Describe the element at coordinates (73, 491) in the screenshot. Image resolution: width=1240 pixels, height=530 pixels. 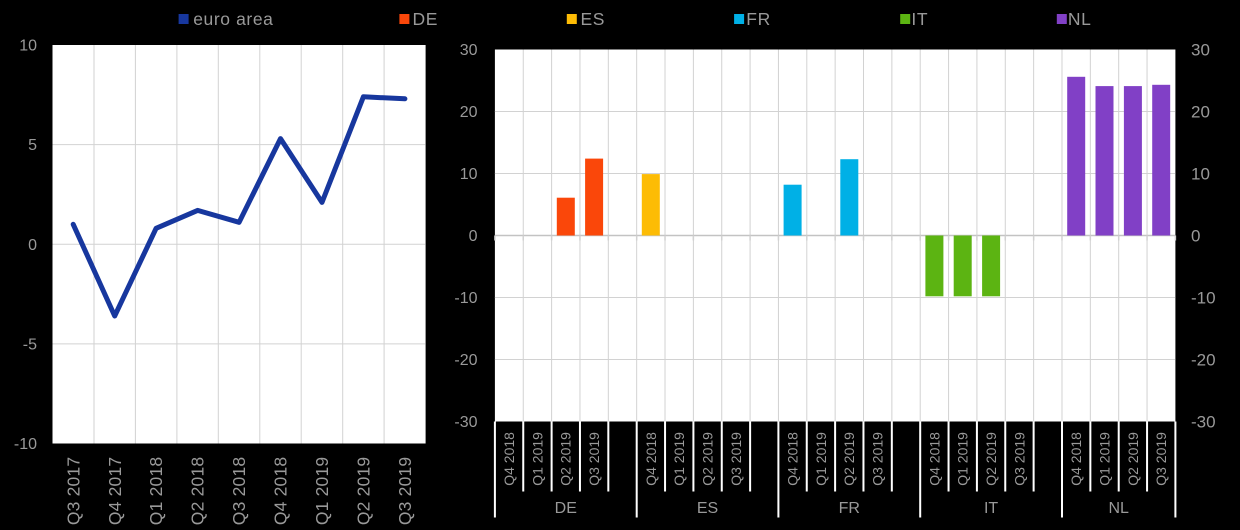
I see `svg-text: Q3 2017` at that location.